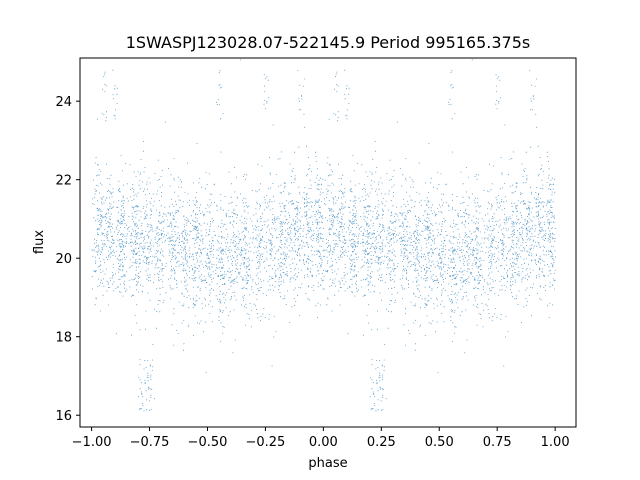 Image resolution: width=640 pixels, height=480 pixels. Describe the element at coordinates (92, 442) in the screenshot. I see `x-tick-label: −1.00` at that location.